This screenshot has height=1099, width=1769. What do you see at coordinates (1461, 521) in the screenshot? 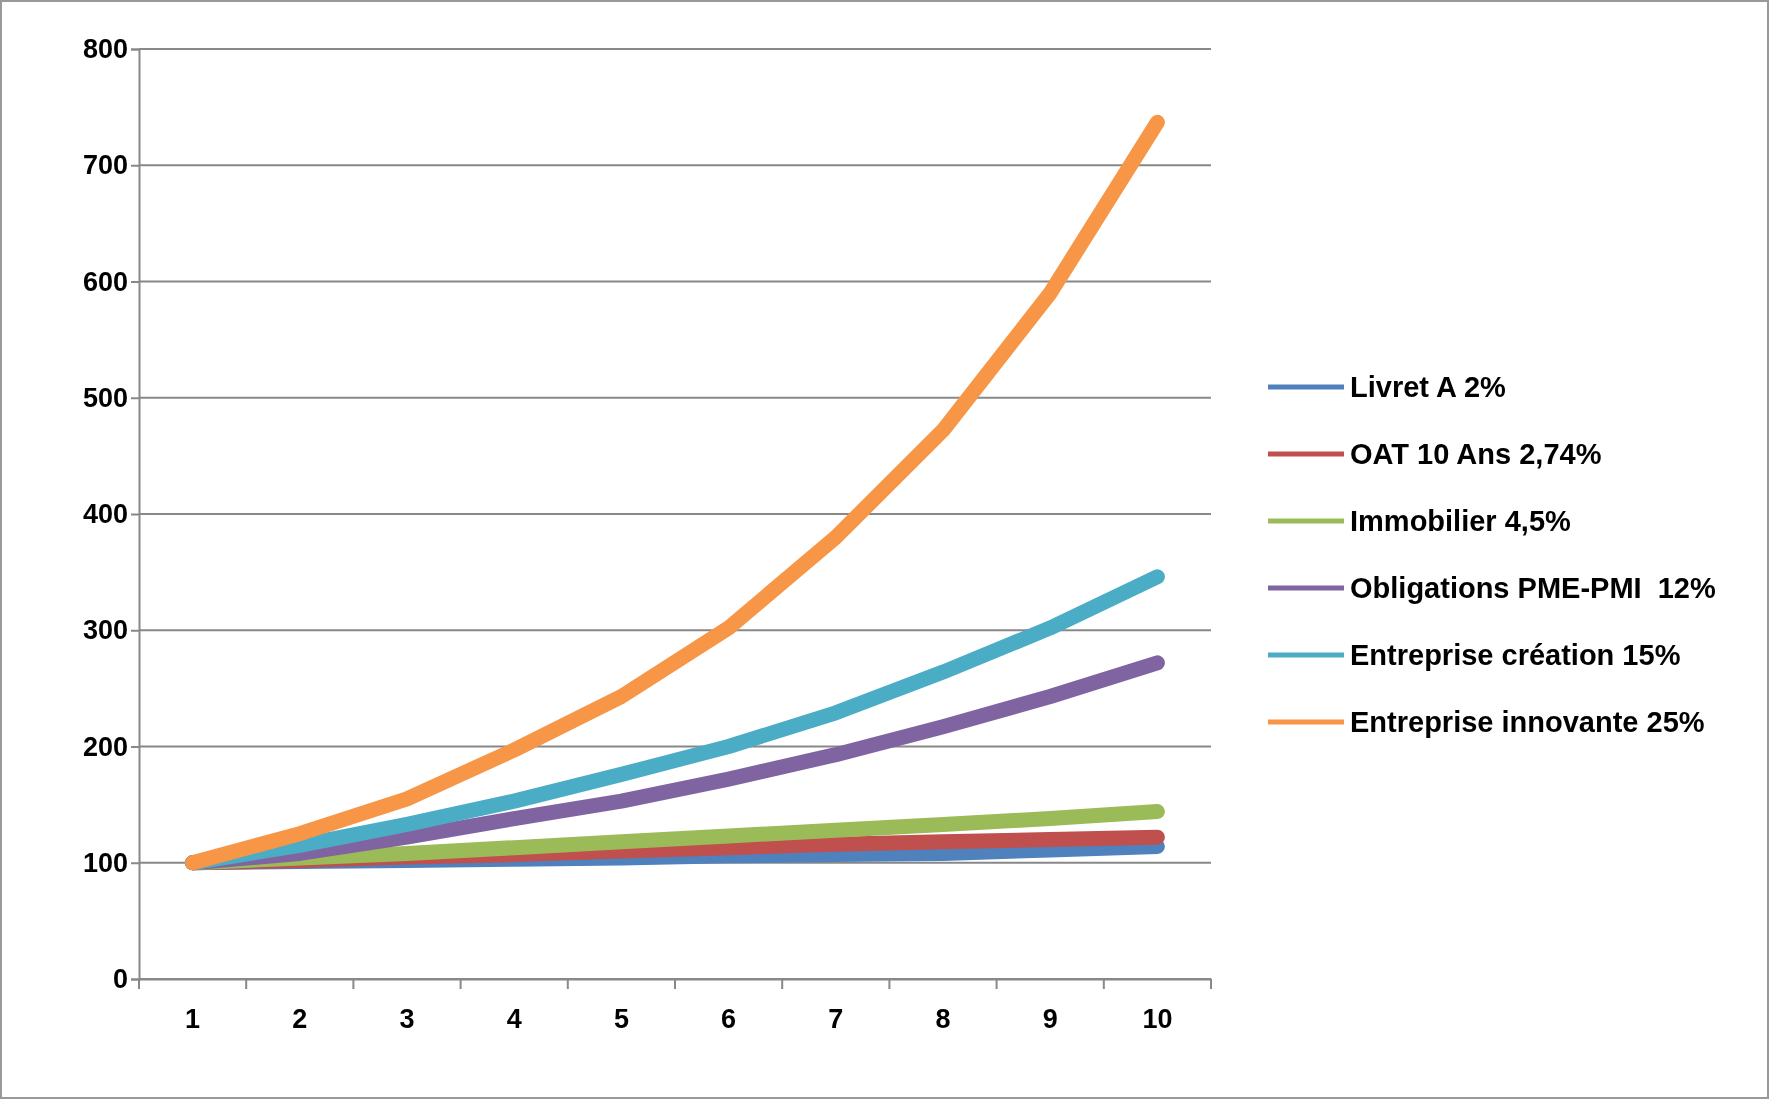
I see `legend-label: Immobilier 4,5%` at bounding box center [1461, 521].